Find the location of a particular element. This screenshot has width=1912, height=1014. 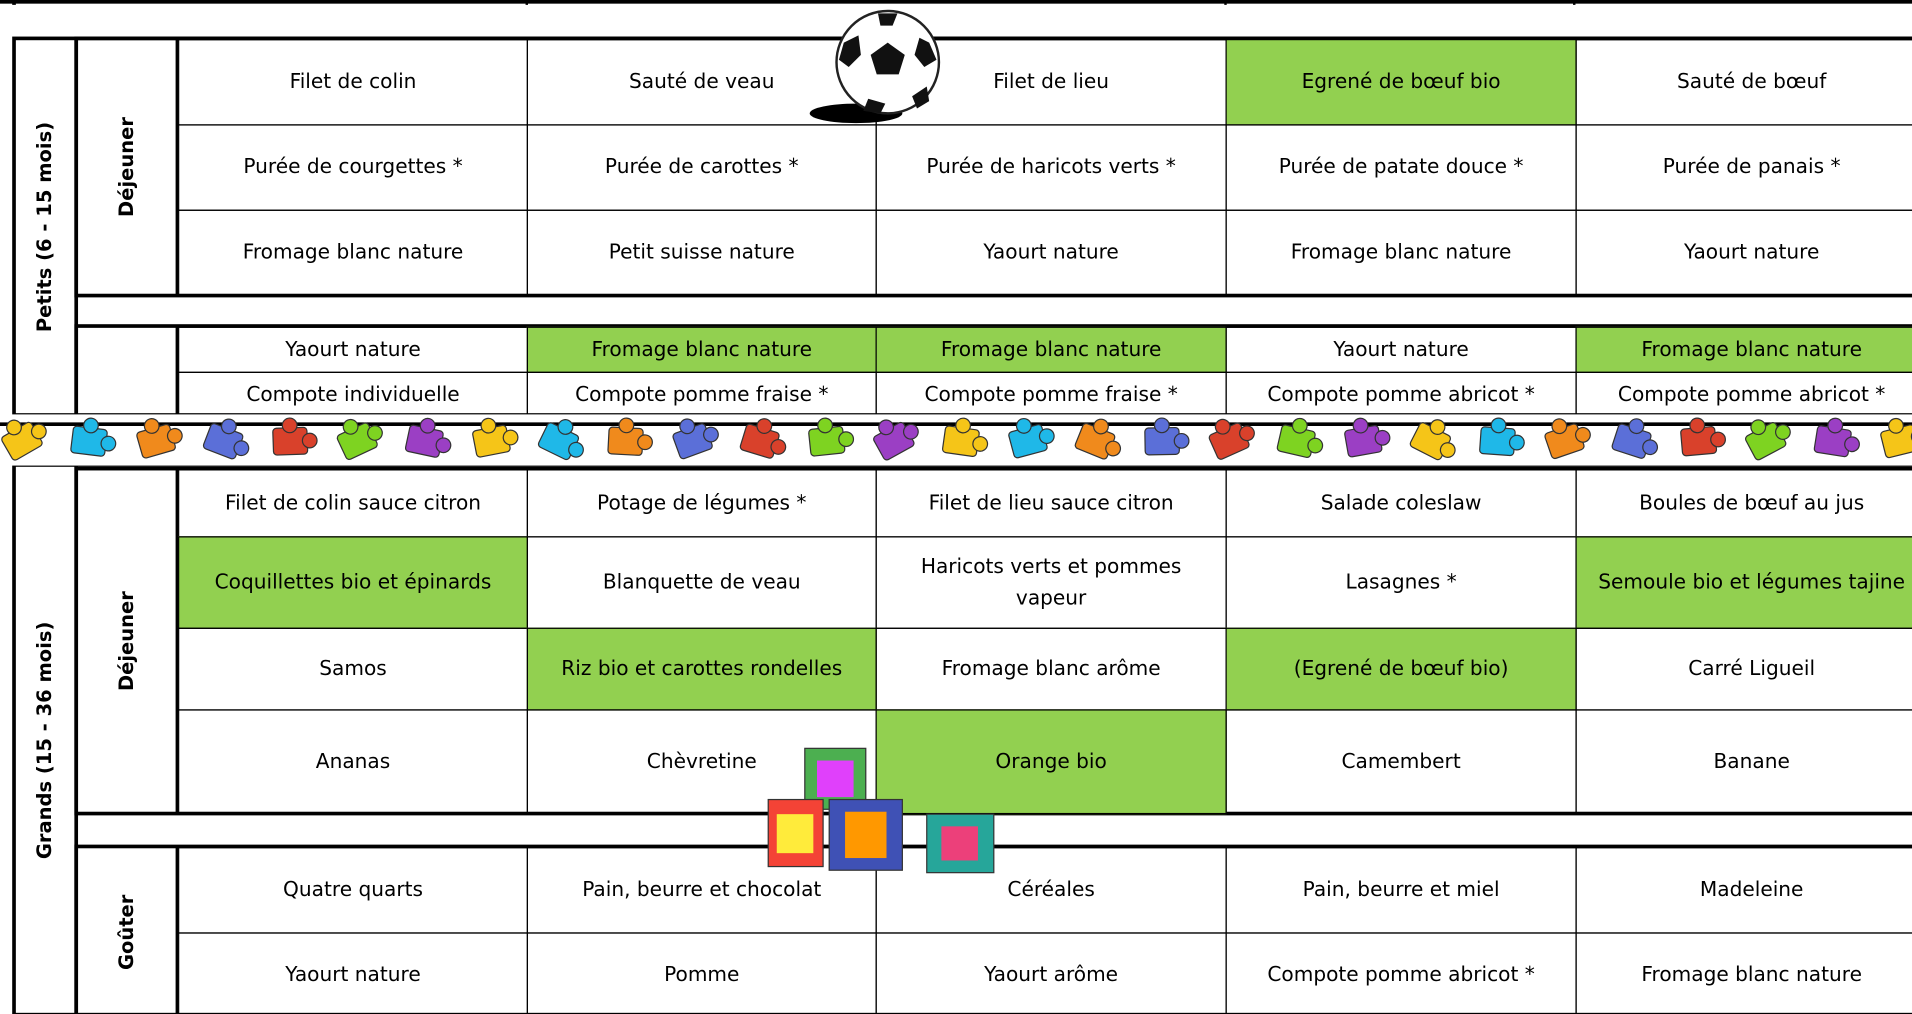

menu-cell: Yaourt arôme is located at coordinates (1051, 973).